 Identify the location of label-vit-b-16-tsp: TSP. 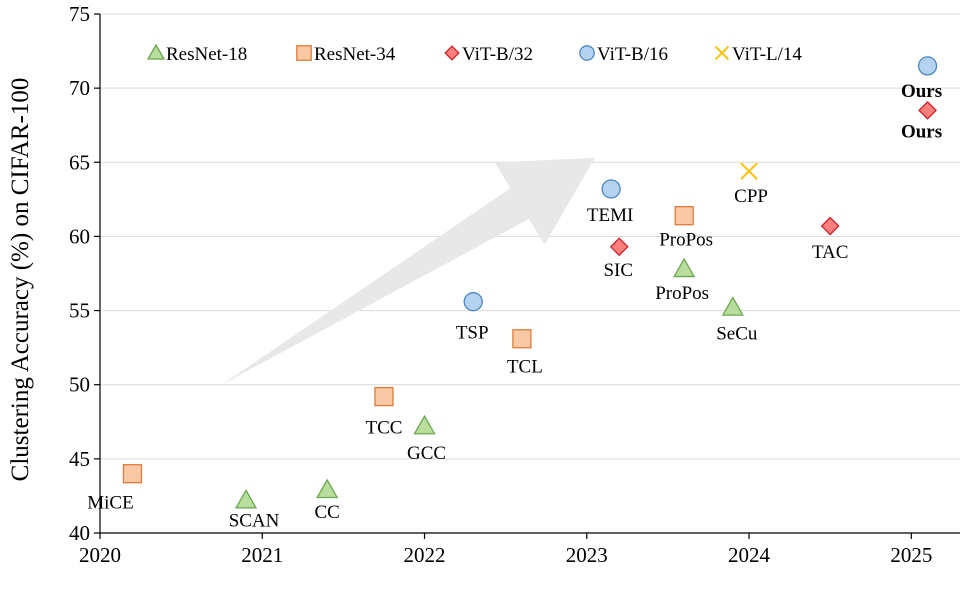
(472, 333).